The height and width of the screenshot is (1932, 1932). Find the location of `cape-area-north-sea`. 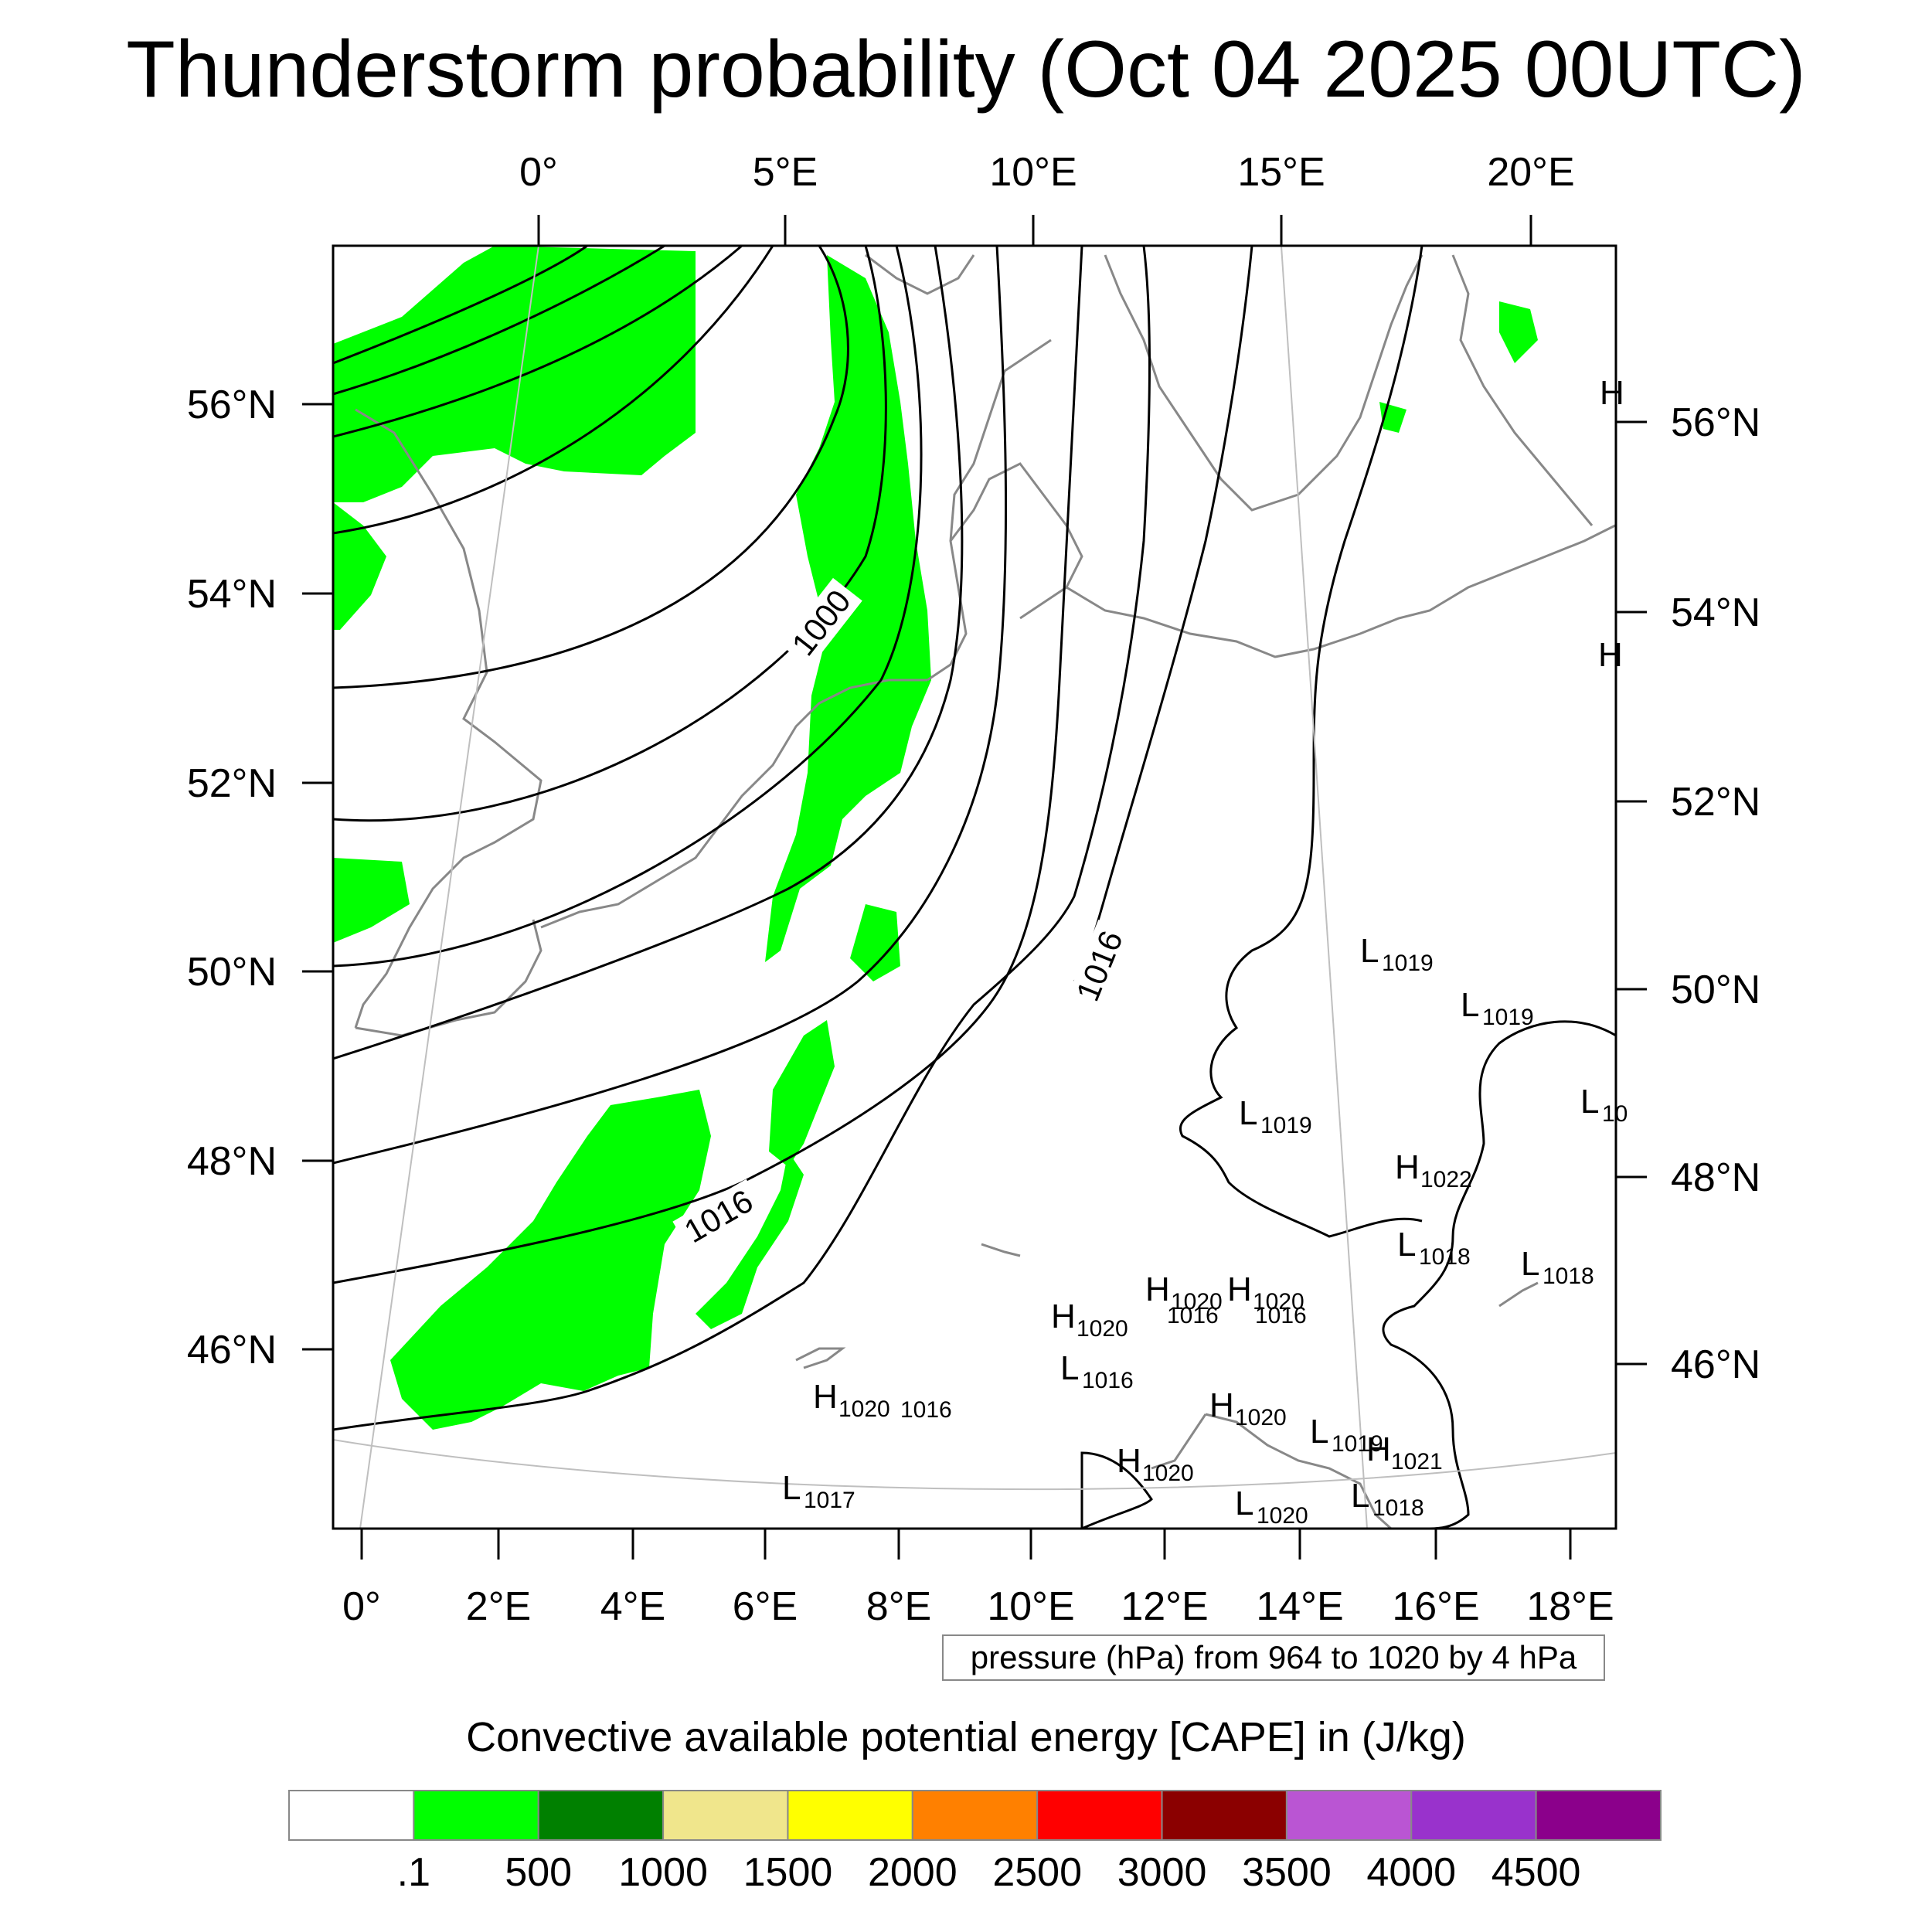

cape-area-north-sea is located at coordinates (514, 374).